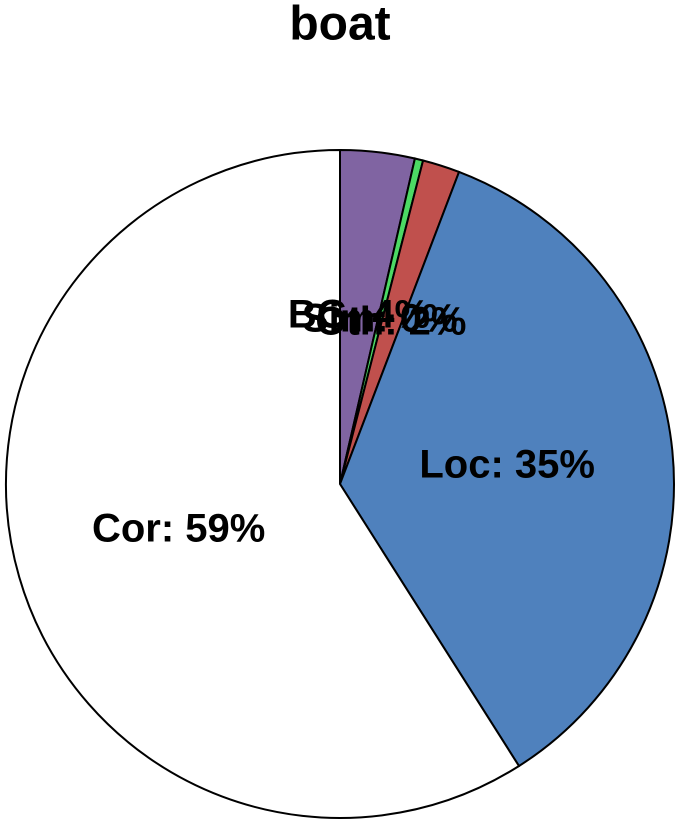 The image size is (677, 829). What do you see at coordinates (359, 315) in the screenshot?
I see `slice-label: BG: 4%` at bounding box center [359, 315].